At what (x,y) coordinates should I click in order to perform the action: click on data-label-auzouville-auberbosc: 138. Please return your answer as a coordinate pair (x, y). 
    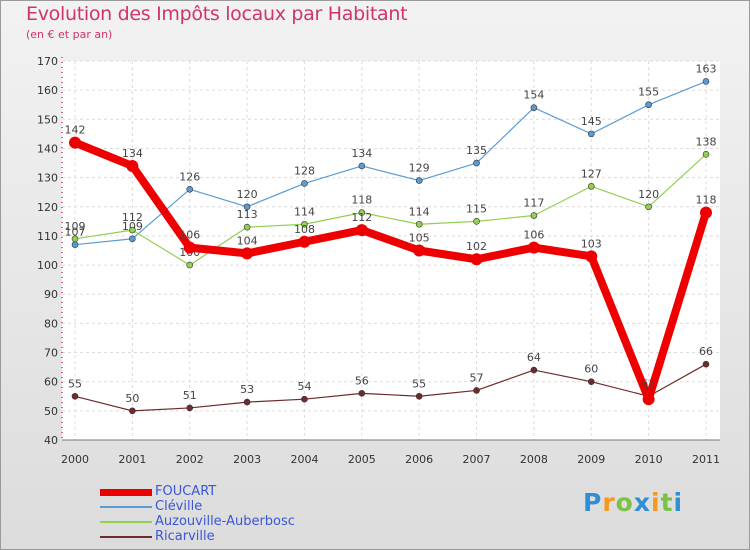
    Looking at the image, I should click on (706, 141).